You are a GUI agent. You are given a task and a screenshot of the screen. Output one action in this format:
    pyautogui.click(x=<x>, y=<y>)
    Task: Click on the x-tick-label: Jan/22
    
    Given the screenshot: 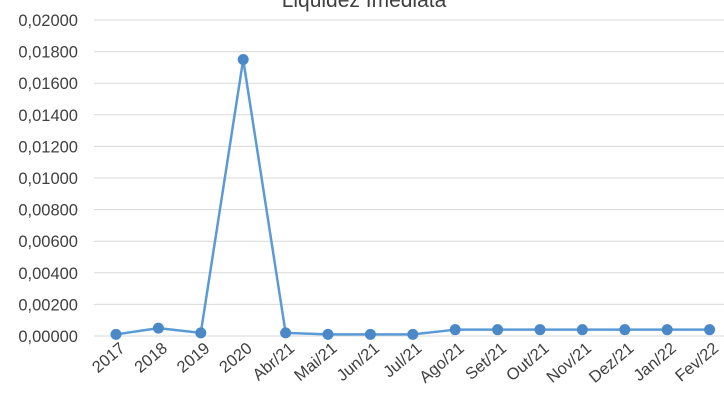 What is the action you would take?
    pyautogui.click(x=655, y=362)
    